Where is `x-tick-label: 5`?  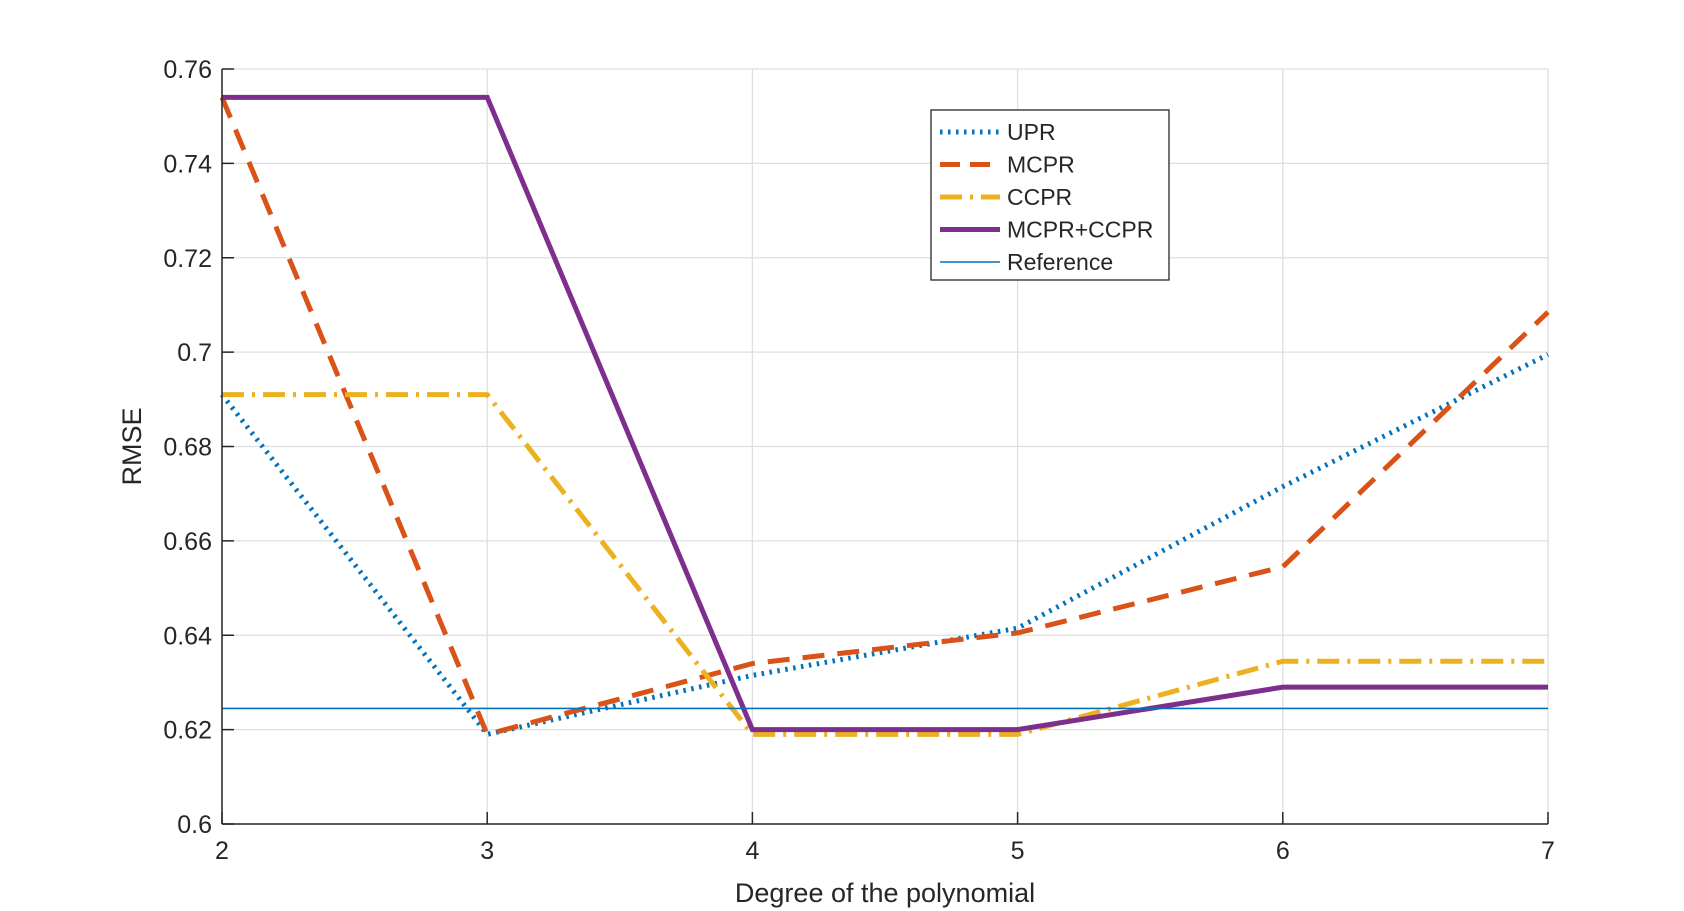
x-tick-label: 5 is located at coordinates (1018, 851).